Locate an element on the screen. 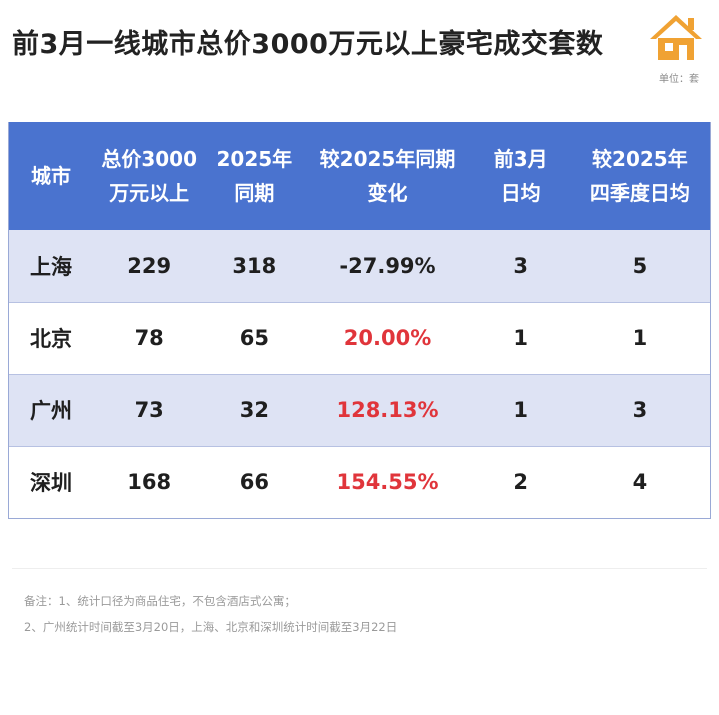 The height and width of the screenshot is (715, 719). cell-q4-daily-avg: 1 is located at coordinates (639, 337).